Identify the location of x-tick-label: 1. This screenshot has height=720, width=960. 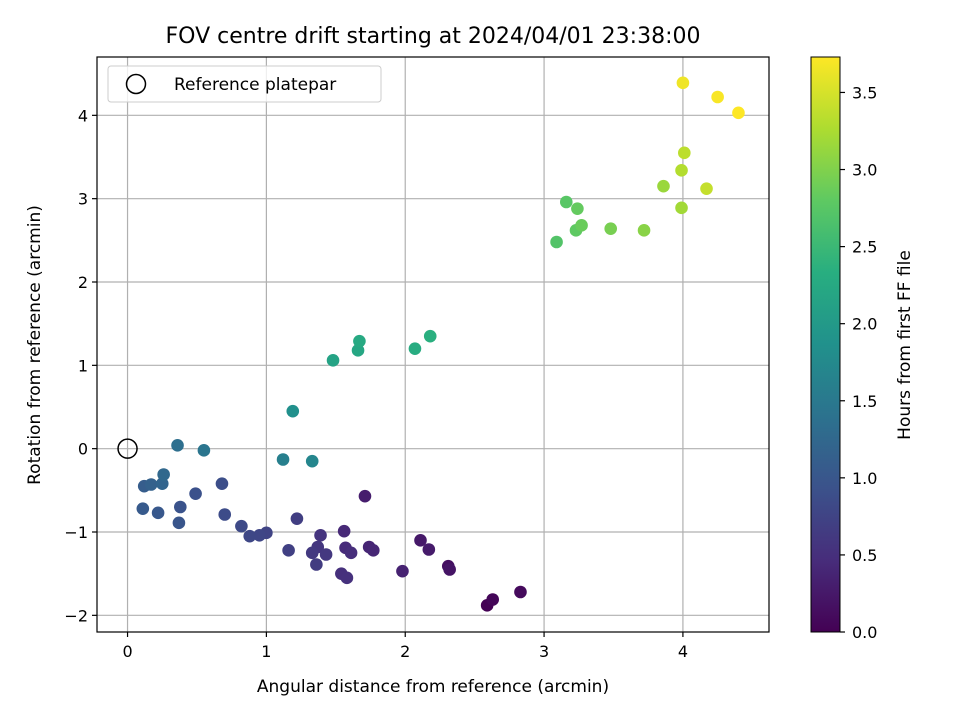
(266, 651).